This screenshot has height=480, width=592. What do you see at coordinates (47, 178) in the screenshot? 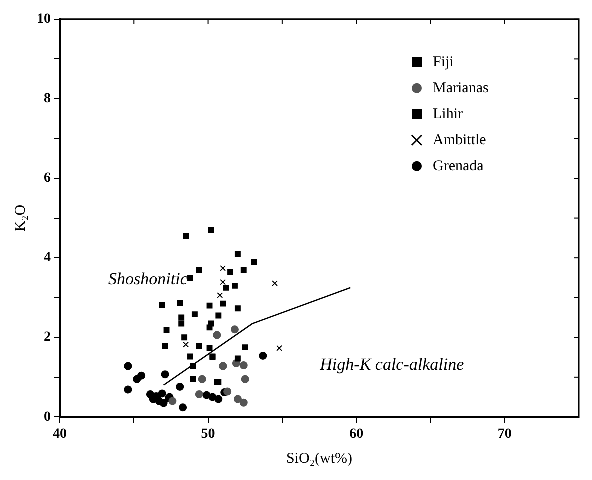
I see `y-tick-label: 6` at bounding box center [47, 178].